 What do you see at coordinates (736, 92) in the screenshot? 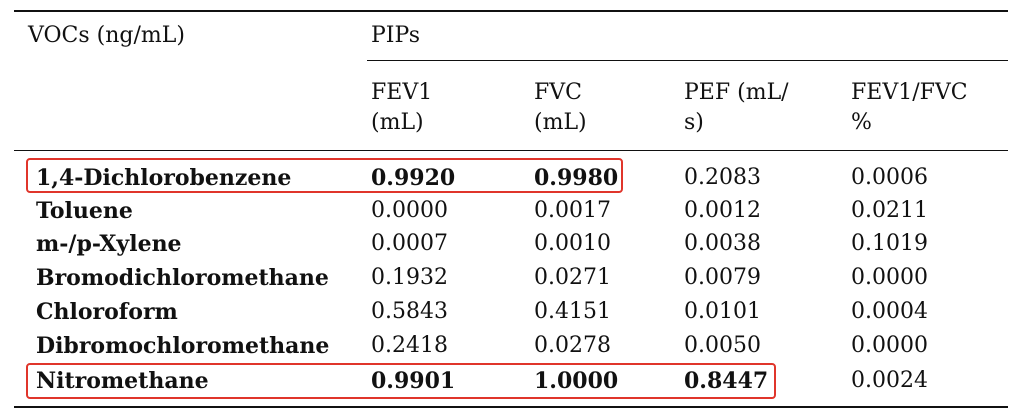
I see `column-header-pef-line1: PEF (mL/` at bounding box center [736, 92].